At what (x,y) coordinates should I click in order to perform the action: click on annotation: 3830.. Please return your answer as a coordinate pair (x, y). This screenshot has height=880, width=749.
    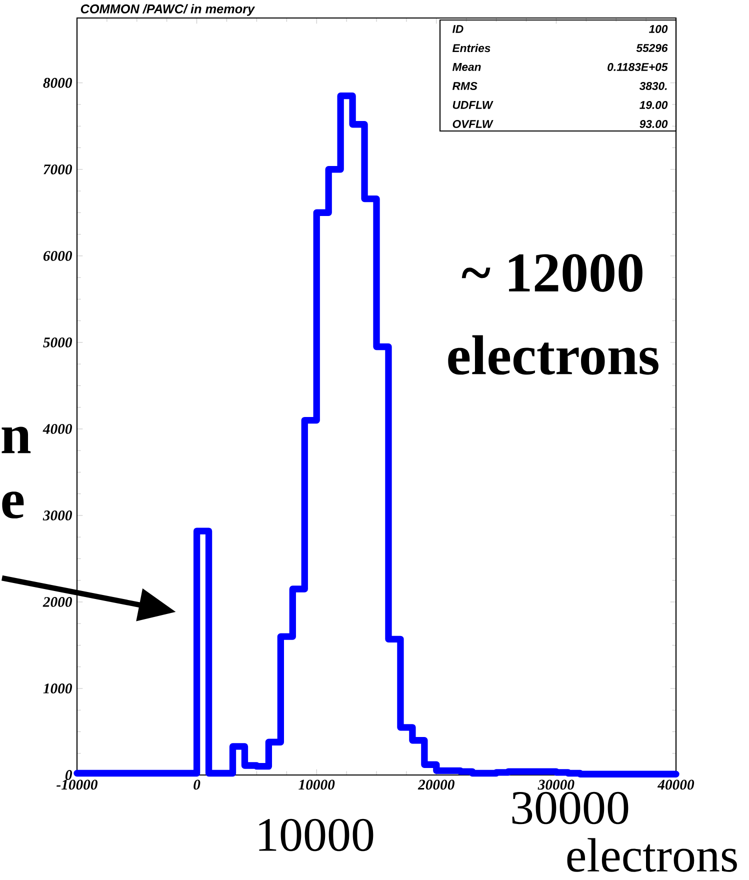
    Looking at the image, I should click on (653, 86).